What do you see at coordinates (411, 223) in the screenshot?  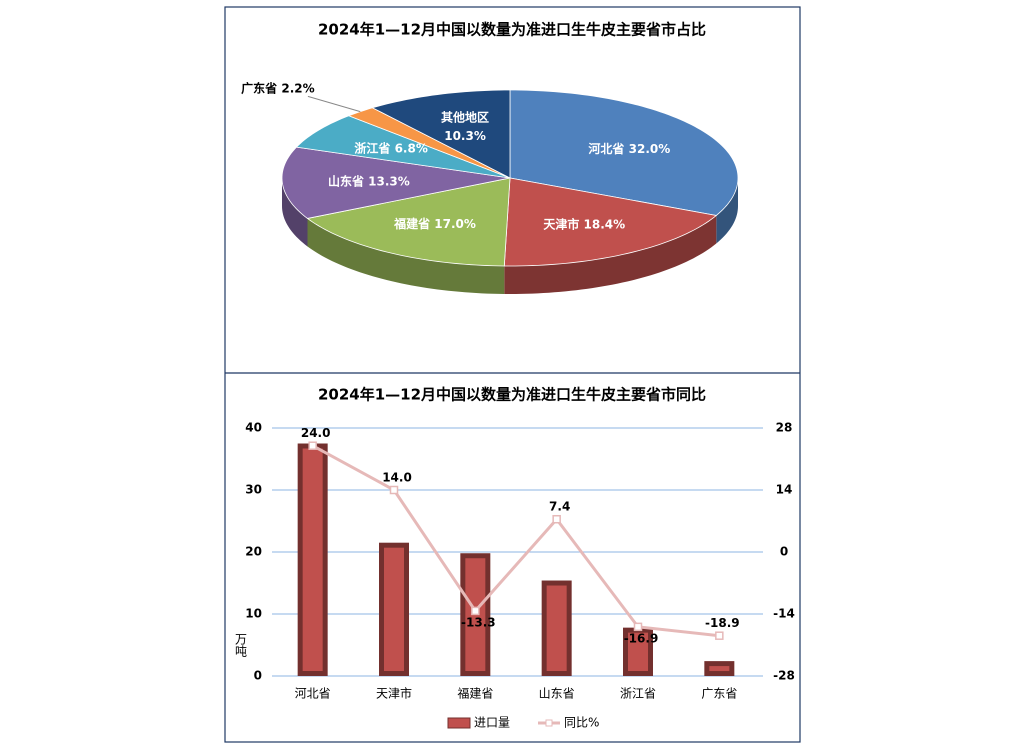 I see `slice-category: 福建省` at bounding box center [411, 223].